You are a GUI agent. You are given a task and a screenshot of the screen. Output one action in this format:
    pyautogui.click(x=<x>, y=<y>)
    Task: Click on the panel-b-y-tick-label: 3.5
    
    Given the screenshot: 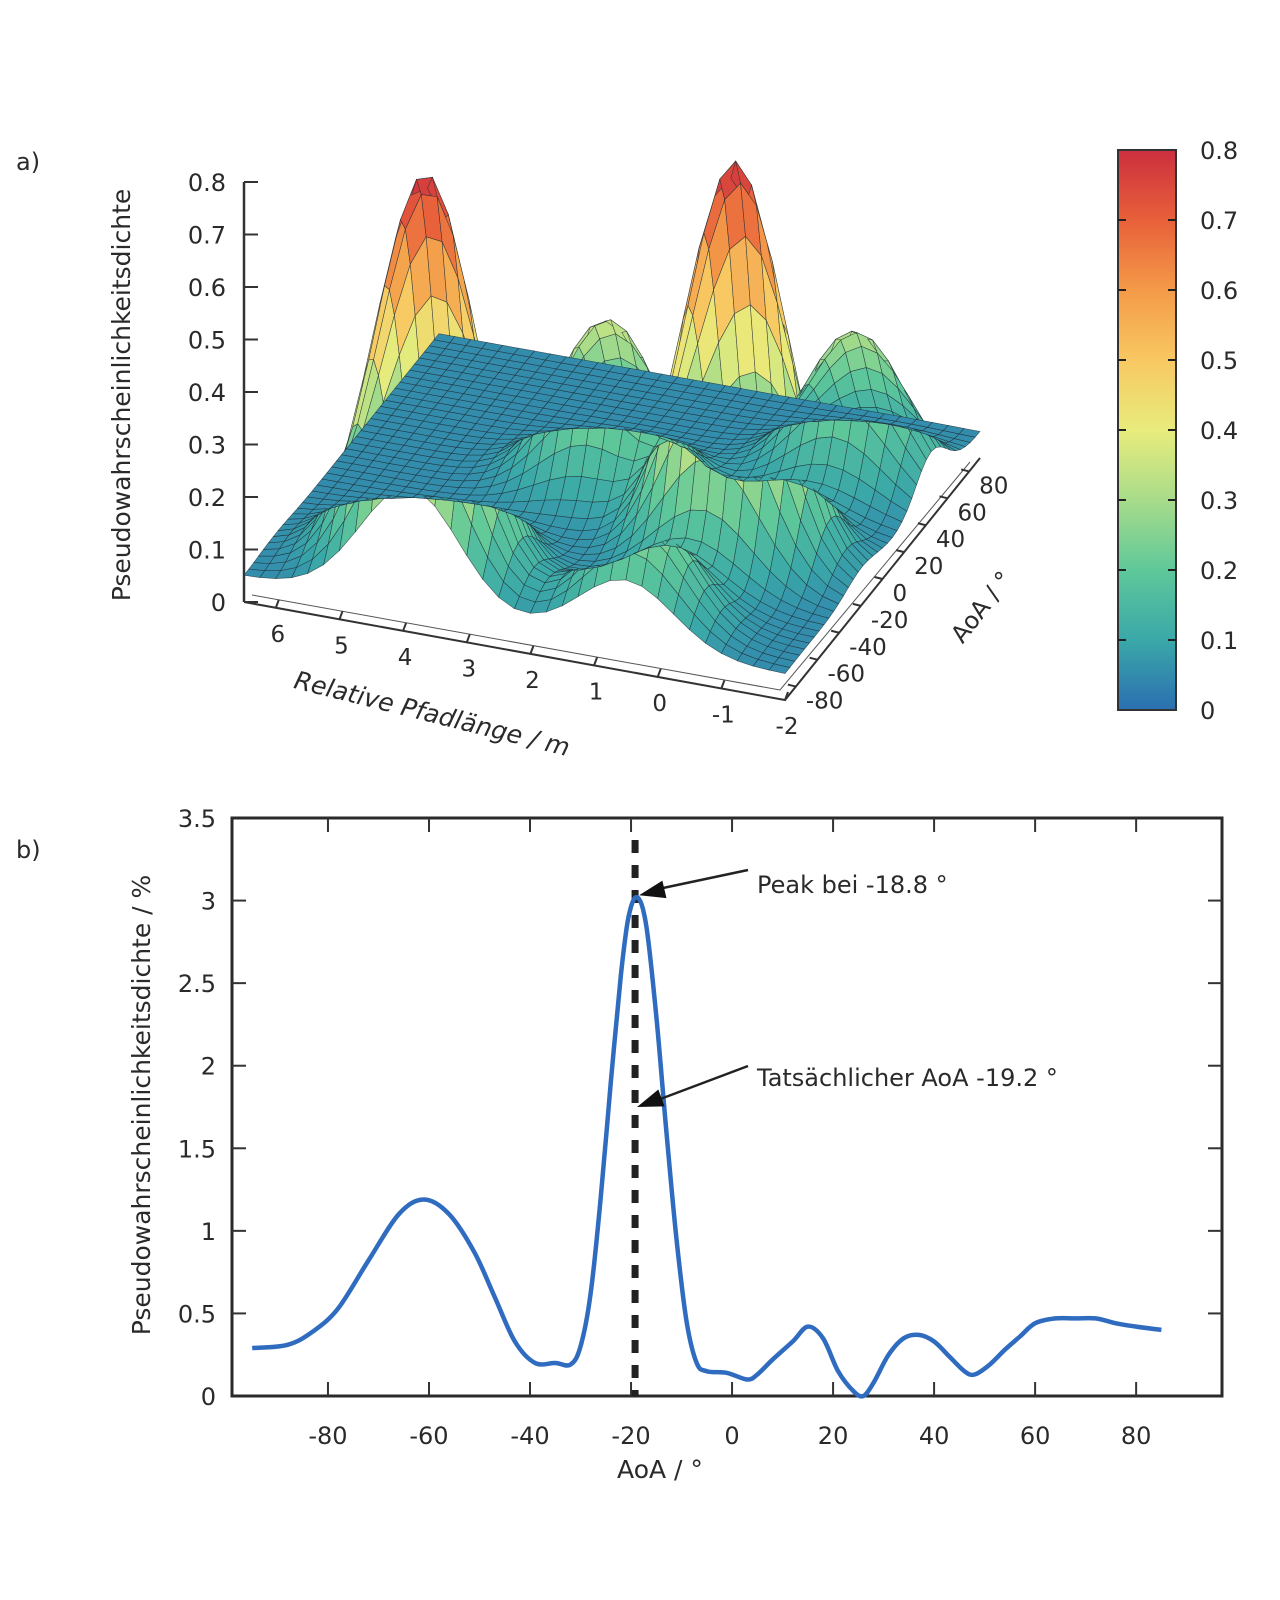 What is the action you would take?
    pyautogui.click(x=197, y=819)
    